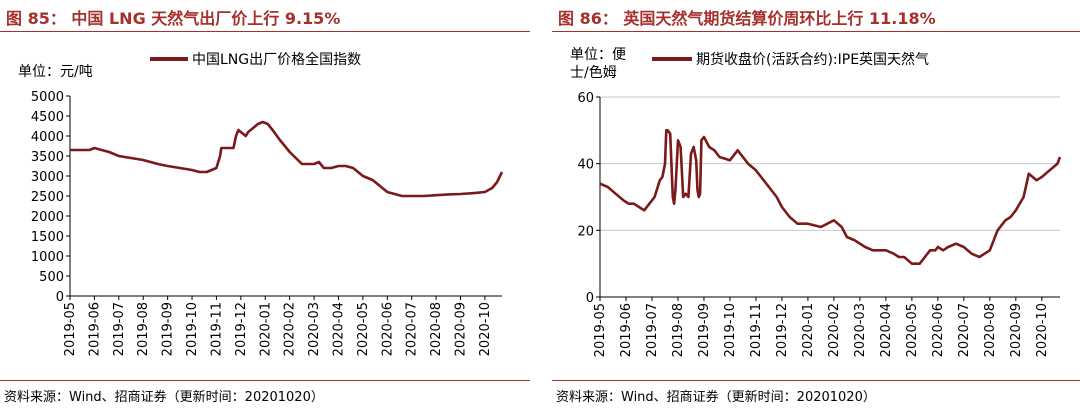 This screenshot has width=1080, height=409. What do you see at coordinates (276, 59) in the screenshot?
I see `legend-label: 中国LNG出厂价格全国指数` at bounding box center [276, 59].